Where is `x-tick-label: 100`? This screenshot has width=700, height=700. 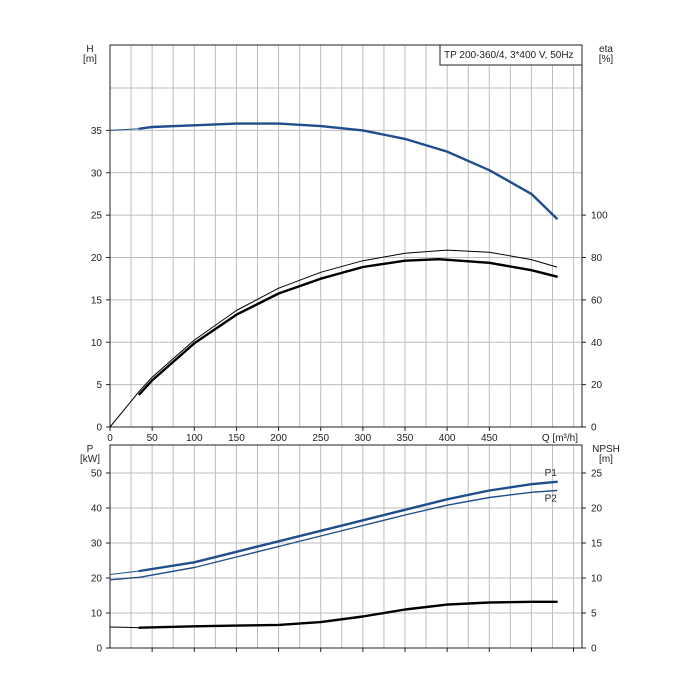
x-tick-label: 100 is located at coordinates (194, 438).